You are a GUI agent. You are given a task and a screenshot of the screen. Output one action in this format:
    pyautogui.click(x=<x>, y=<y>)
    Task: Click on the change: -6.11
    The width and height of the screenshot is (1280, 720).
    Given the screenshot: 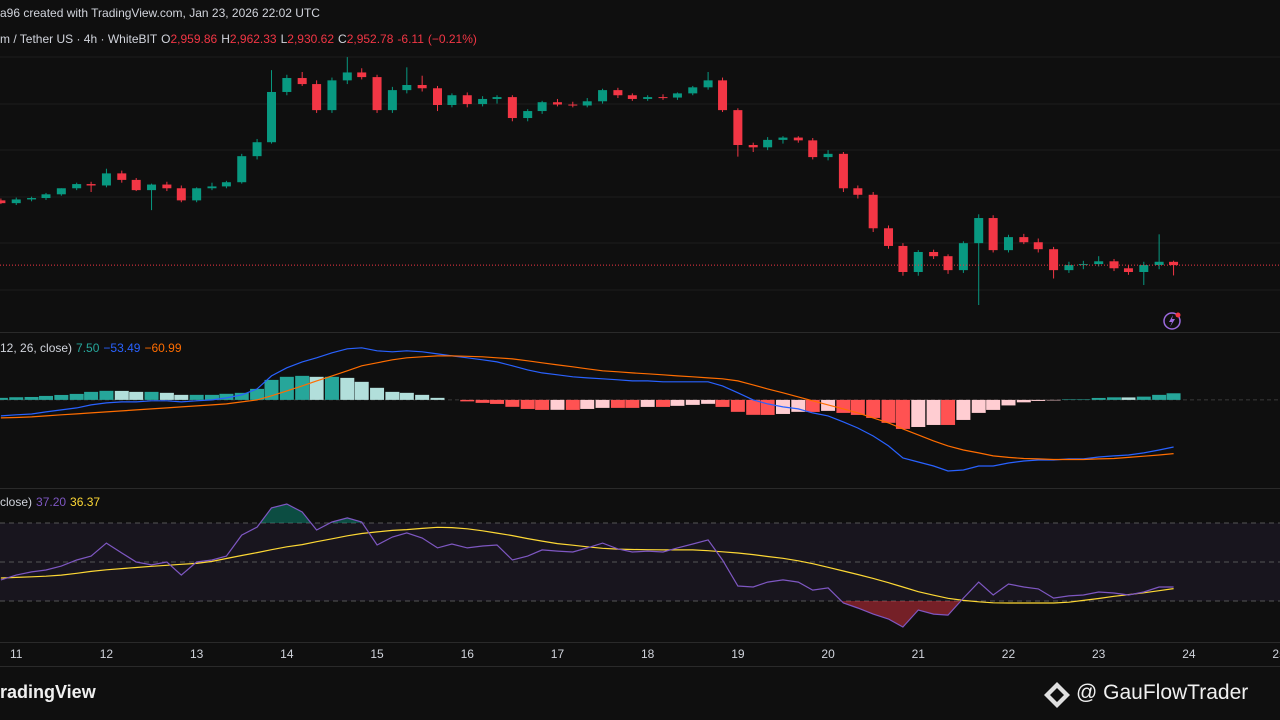 What is the action you would take?
    pyautogui.click(x=410, y=39)
    